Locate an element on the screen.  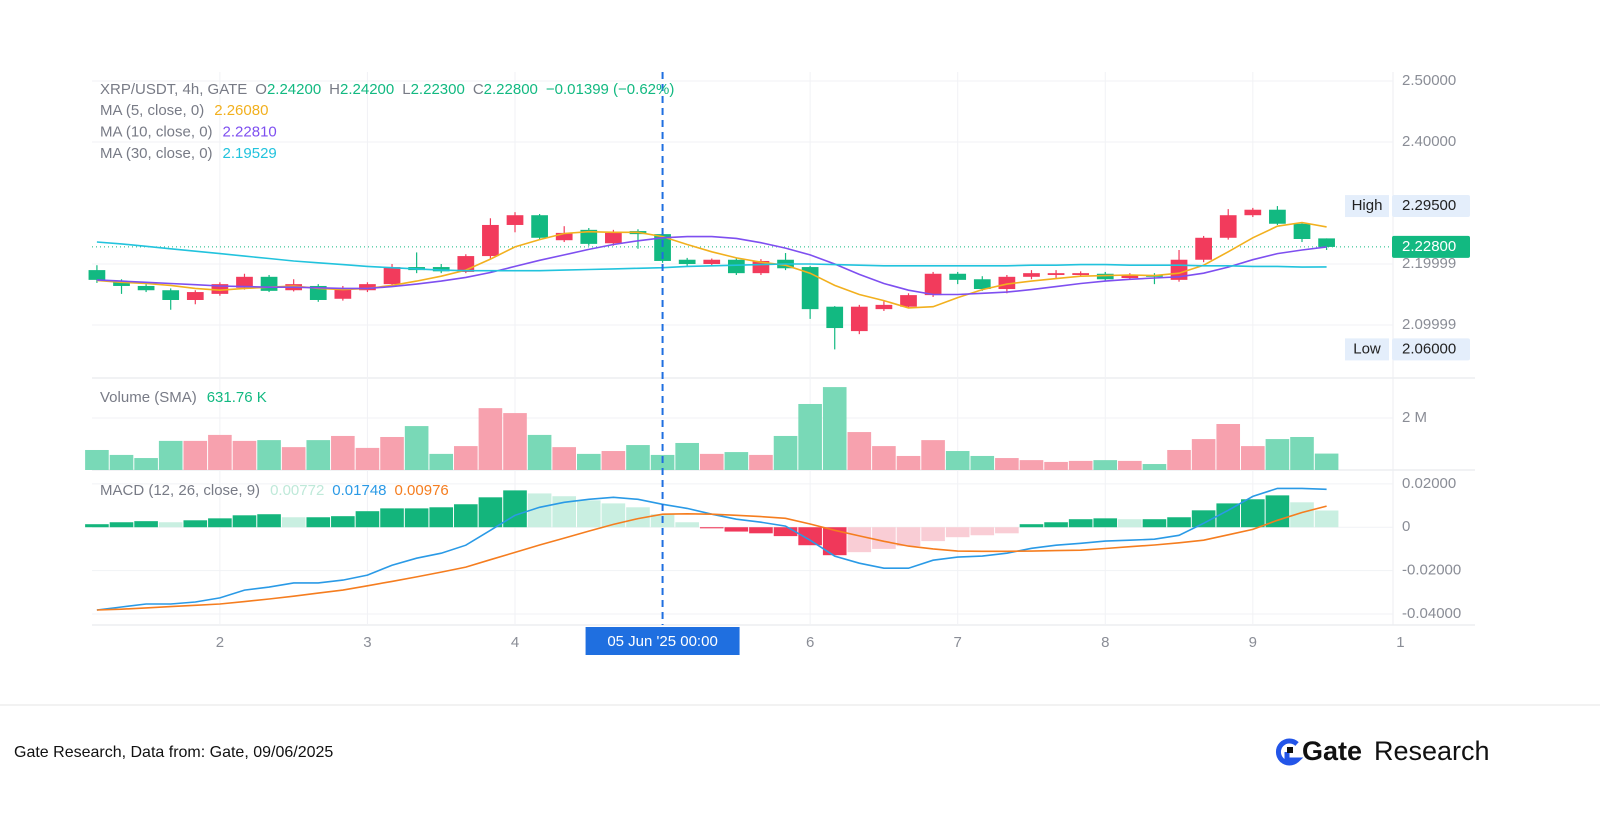
legend-name: MA (5, close, 0) is located at coordinates (152, 110).